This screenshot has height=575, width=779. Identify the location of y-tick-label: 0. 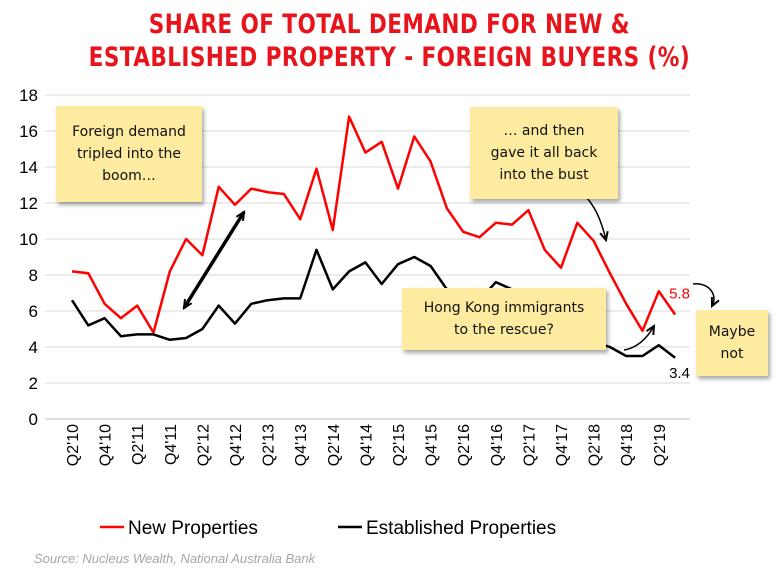
(33, 419).